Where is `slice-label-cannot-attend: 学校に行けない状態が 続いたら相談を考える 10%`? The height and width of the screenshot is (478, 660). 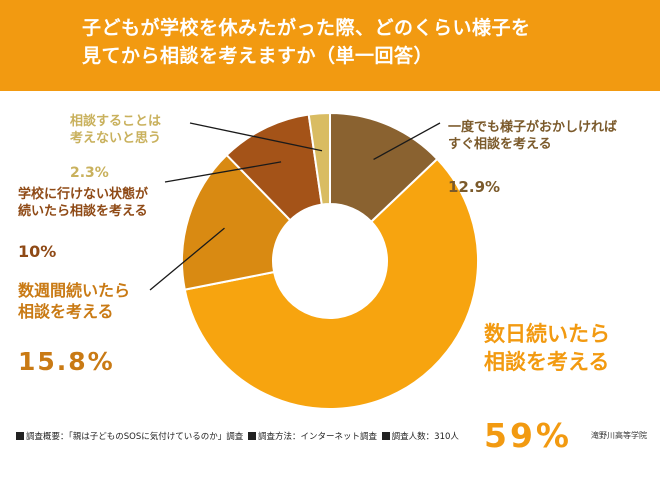 slice-label-cannot-attend: 学校に行けない状態が 続いたら相談を考える 10% is located at coordinates (83, 223).